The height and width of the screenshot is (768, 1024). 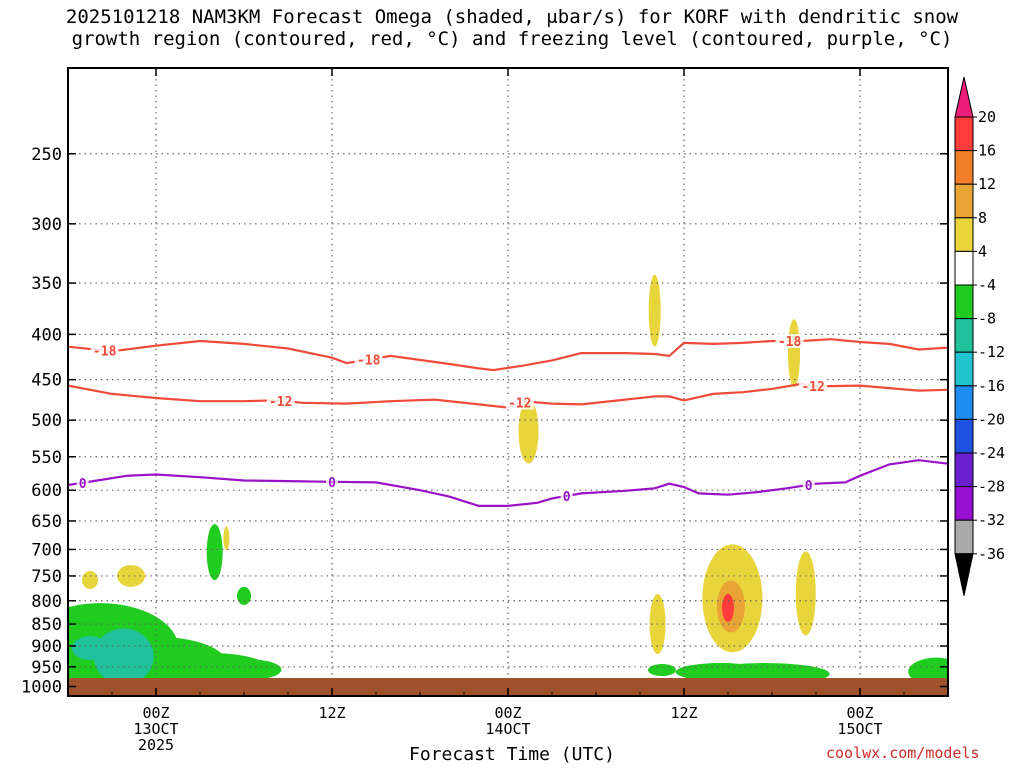 What do you see at coordinates (46, 381) in the screenshot?
I see `y-tick-label: 450` at bounding box center [46, 381].